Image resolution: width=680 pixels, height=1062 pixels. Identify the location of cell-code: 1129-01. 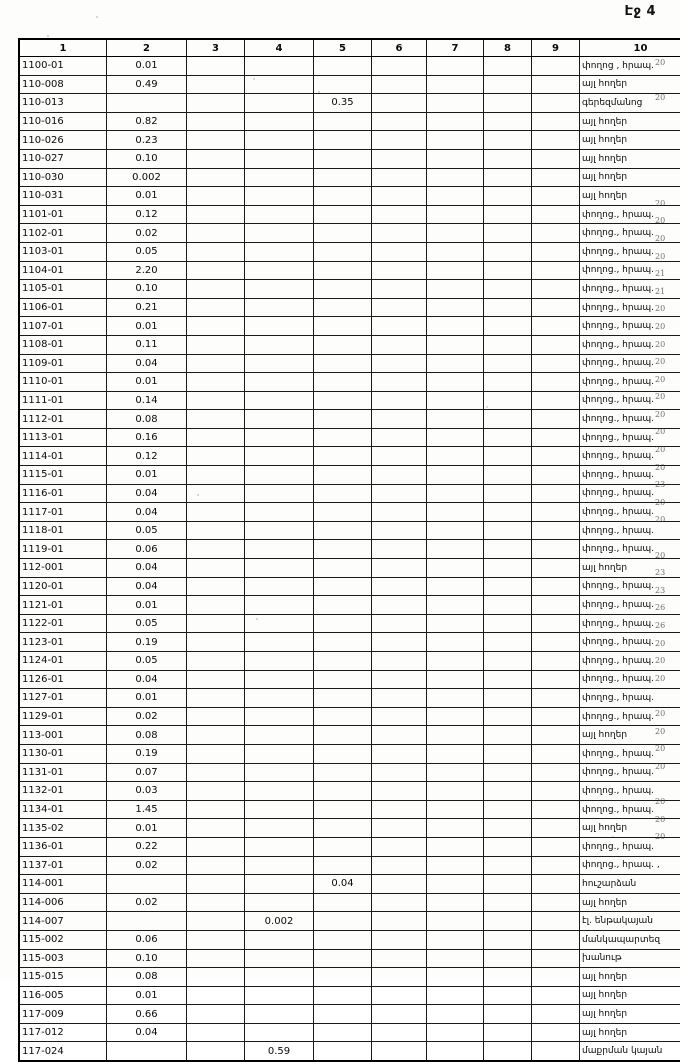
(63, 716).